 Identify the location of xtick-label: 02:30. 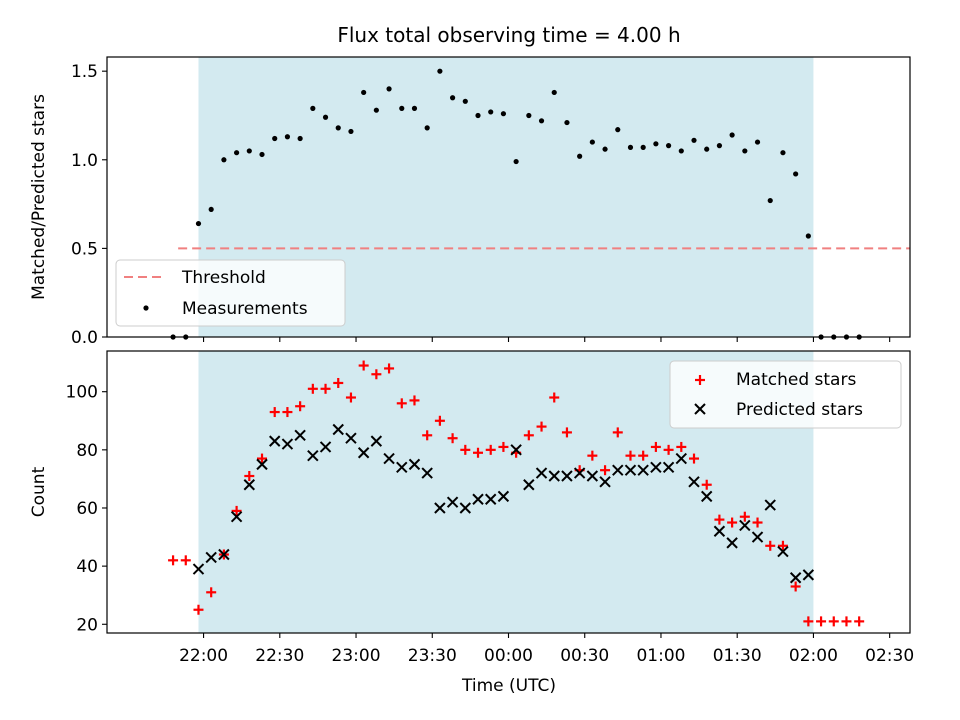
(889, 656).